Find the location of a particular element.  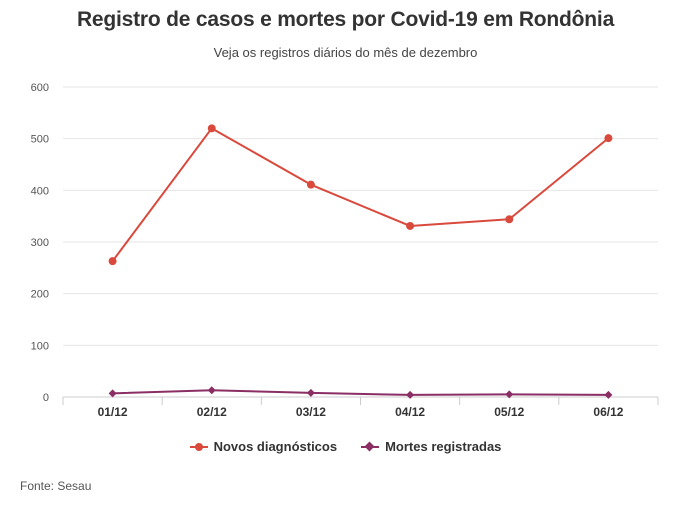

legend-marker-circle-icon is located at coordinates (198, 447).